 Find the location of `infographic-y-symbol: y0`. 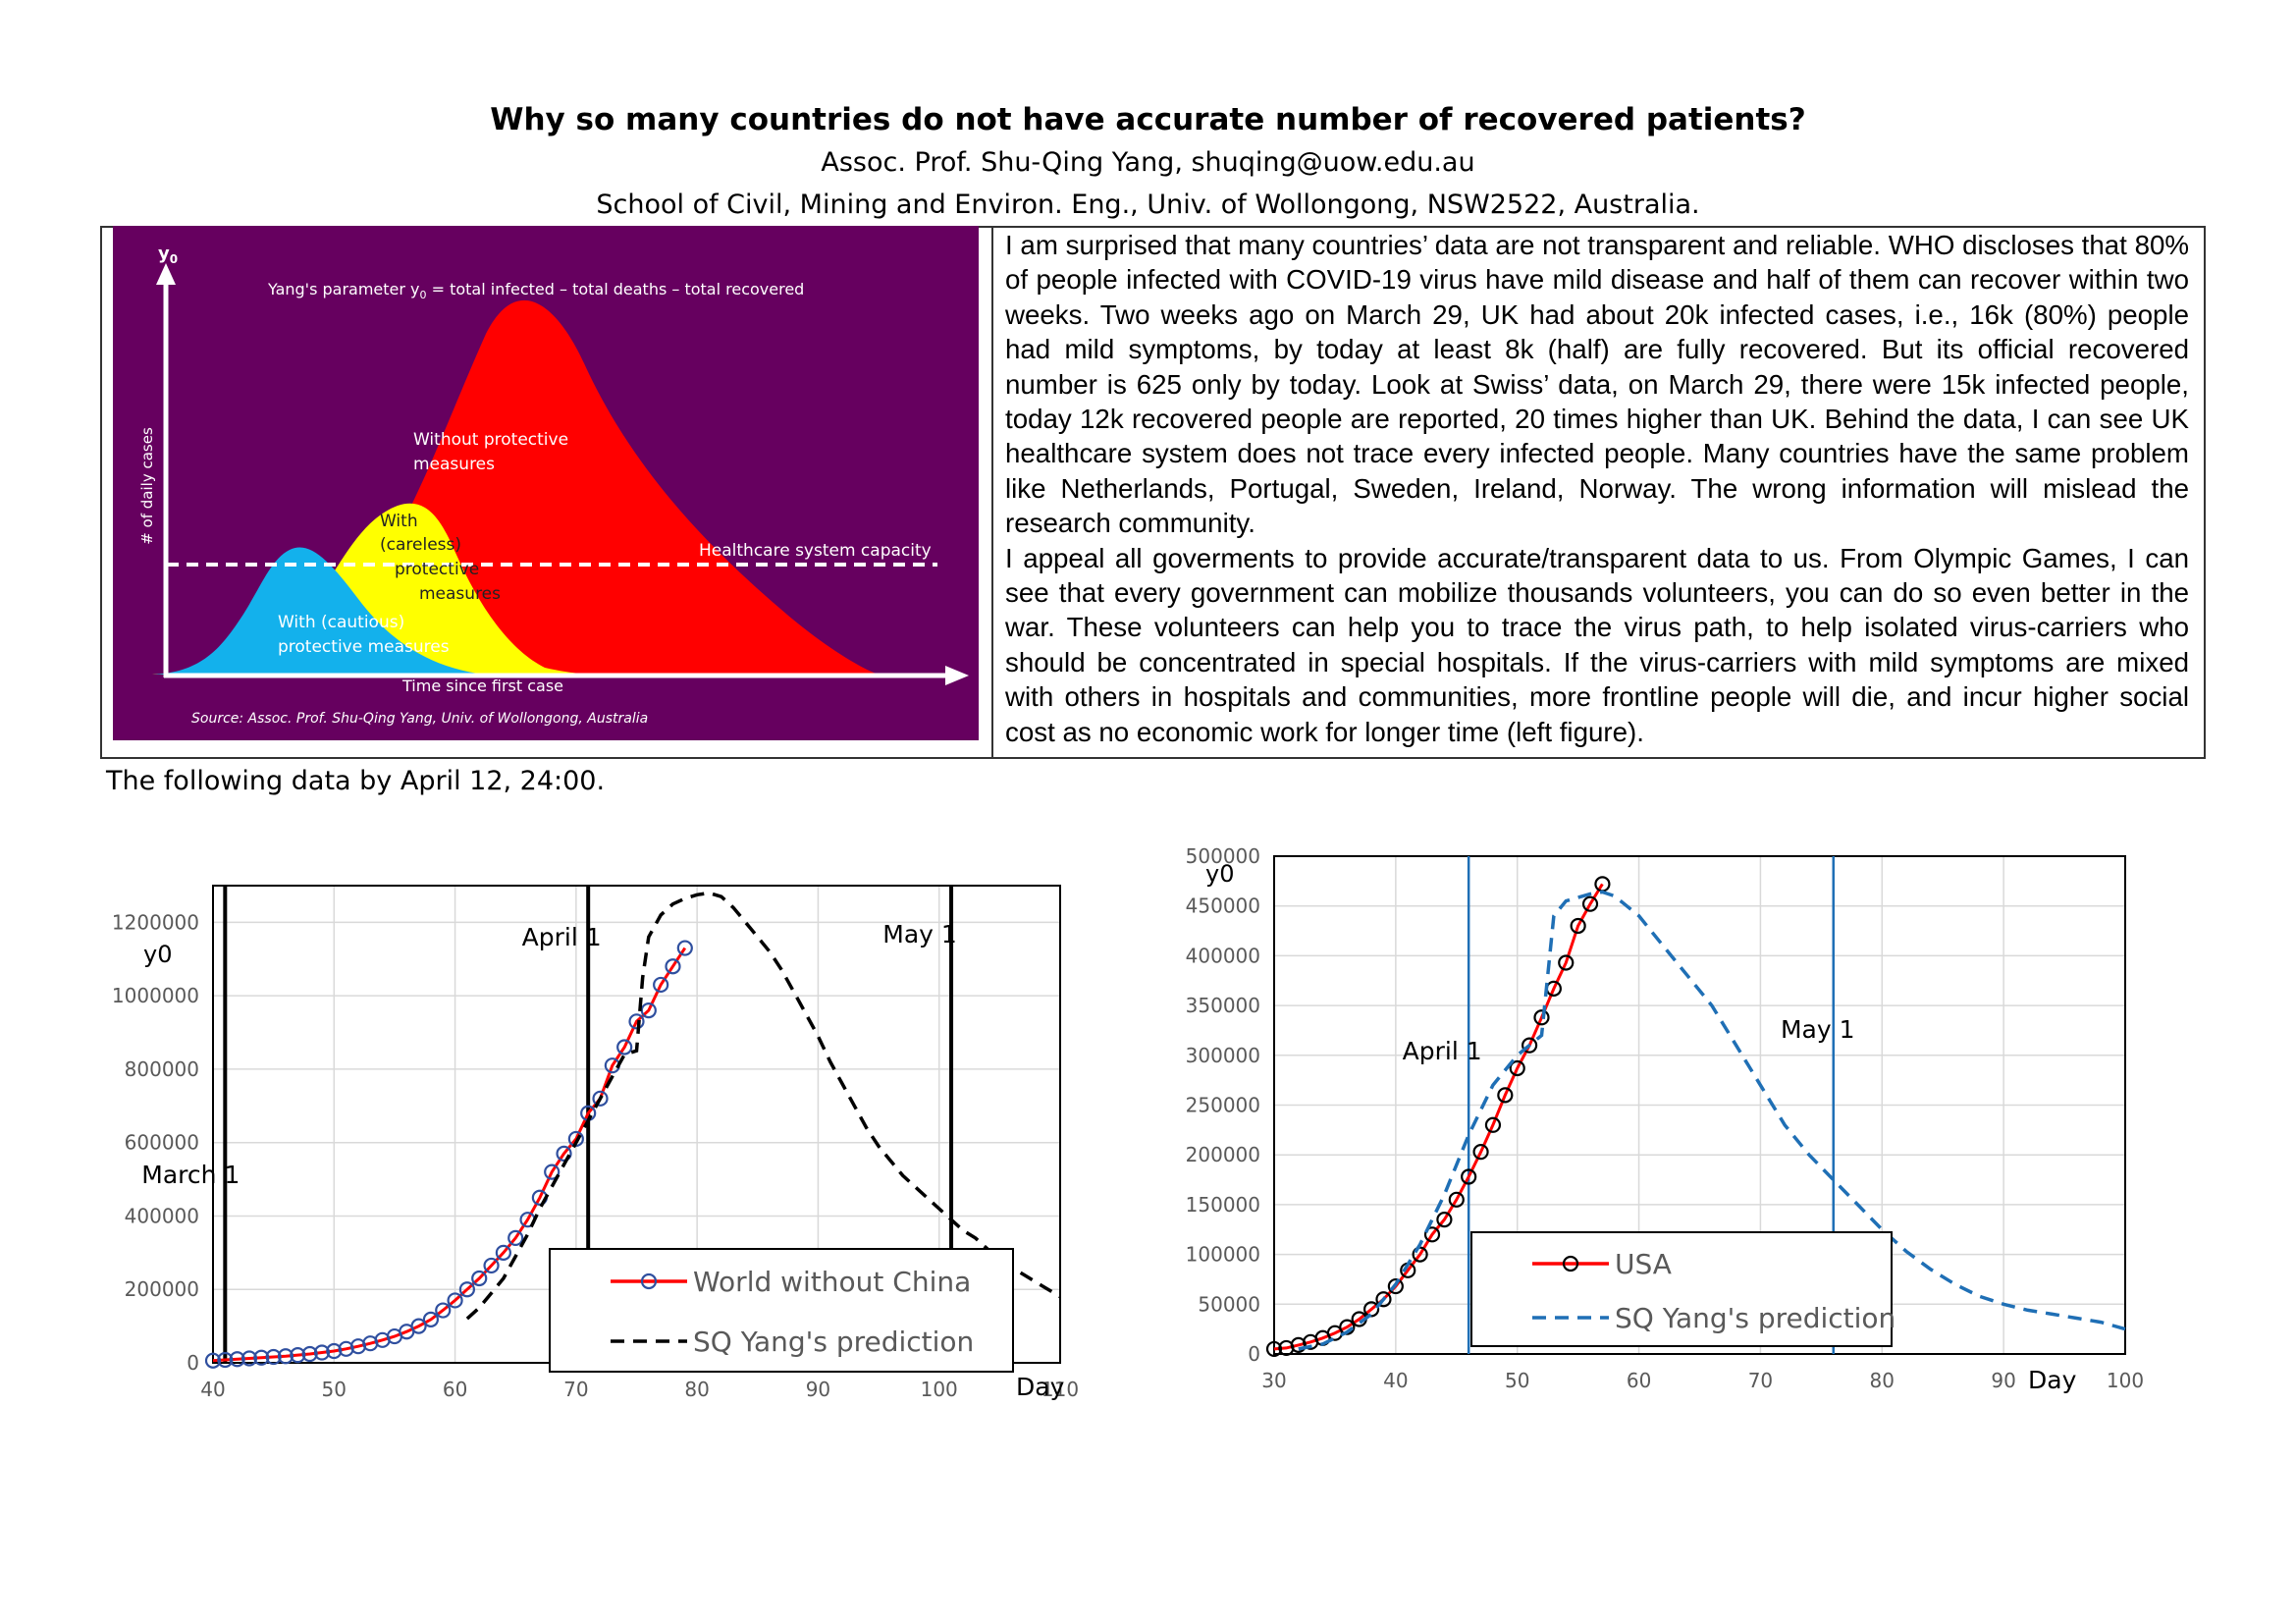

infographic-y-symbol: y0 is located at coordinates (168, 255).